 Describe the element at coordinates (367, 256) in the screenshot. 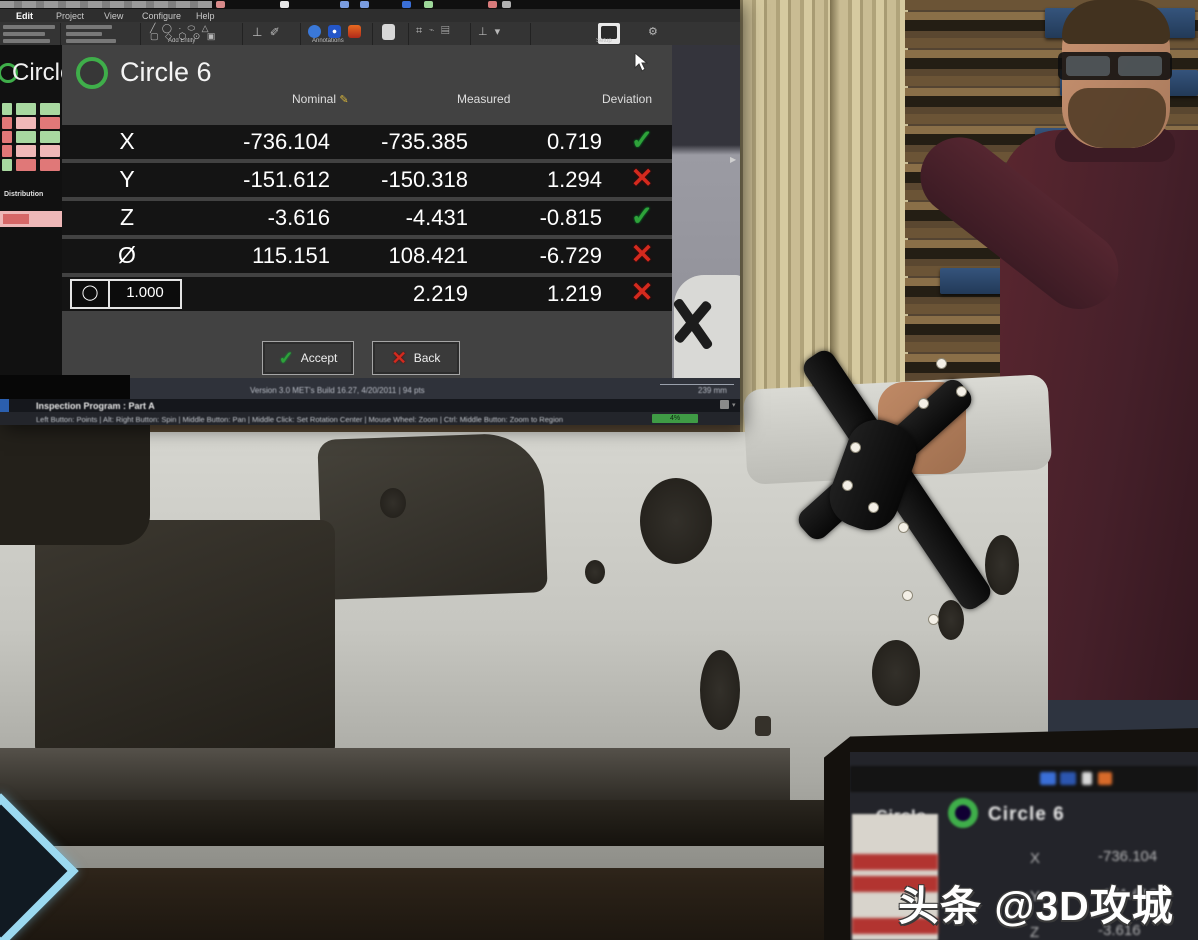

I see `table-row-diameter: Ø 115.151 108.421 -6.729 ✕` at that location.